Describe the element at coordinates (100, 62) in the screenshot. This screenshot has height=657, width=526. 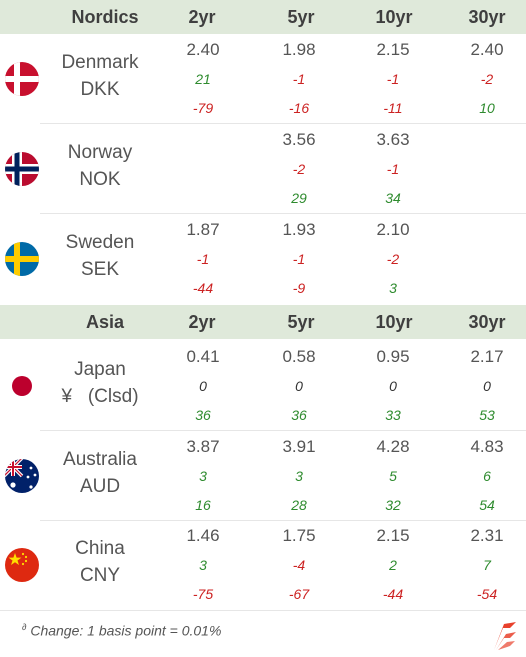
I see `country-name: Denmark` at that location.